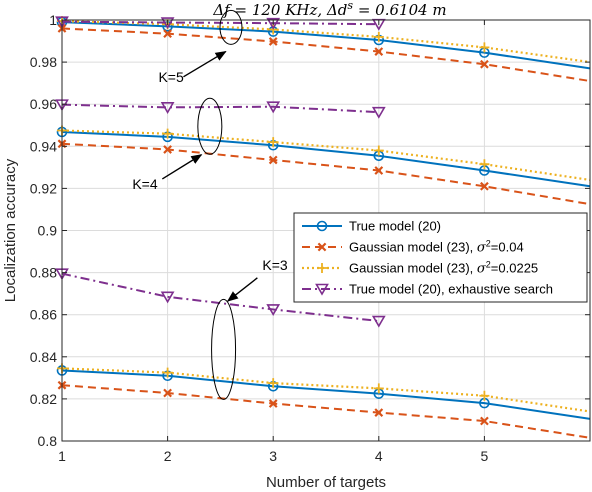 The width and height of the screenshot is (592, 492). I want to click on x-tick-label: 4, so click(379, 456).